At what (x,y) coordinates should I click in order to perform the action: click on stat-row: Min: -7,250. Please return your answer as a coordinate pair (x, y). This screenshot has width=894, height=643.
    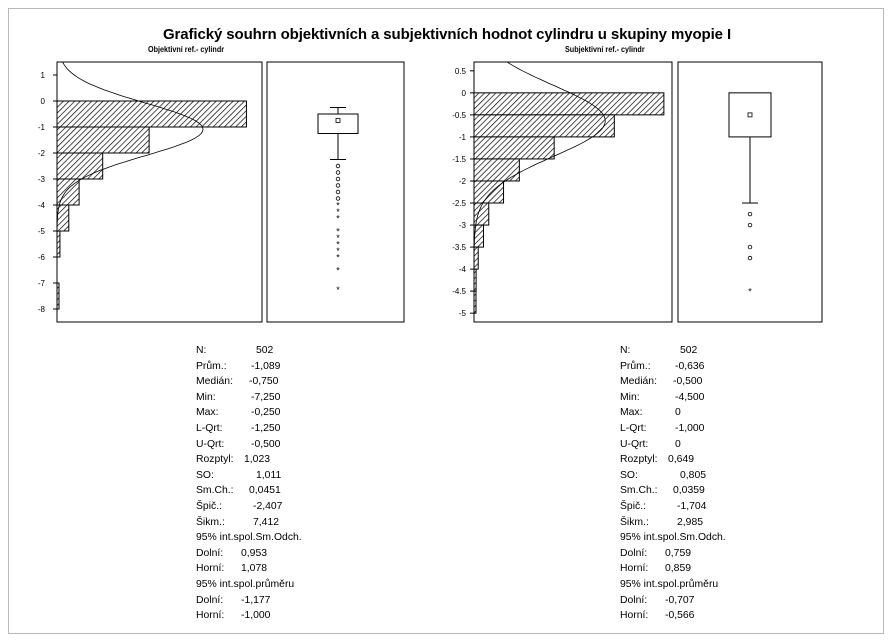
    Looking at the image, I should click on (281, 398).